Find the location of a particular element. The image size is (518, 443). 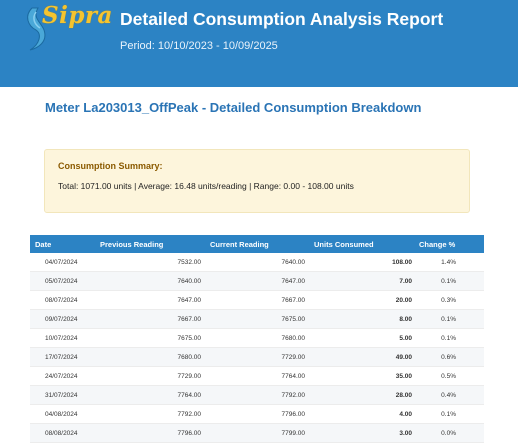

cell-change-percent: 0.6% is located at coordinates (449, 357).